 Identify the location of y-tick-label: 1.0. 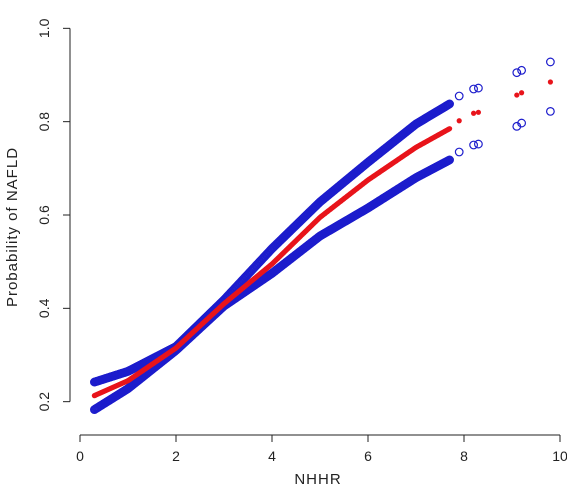
(44, 28).